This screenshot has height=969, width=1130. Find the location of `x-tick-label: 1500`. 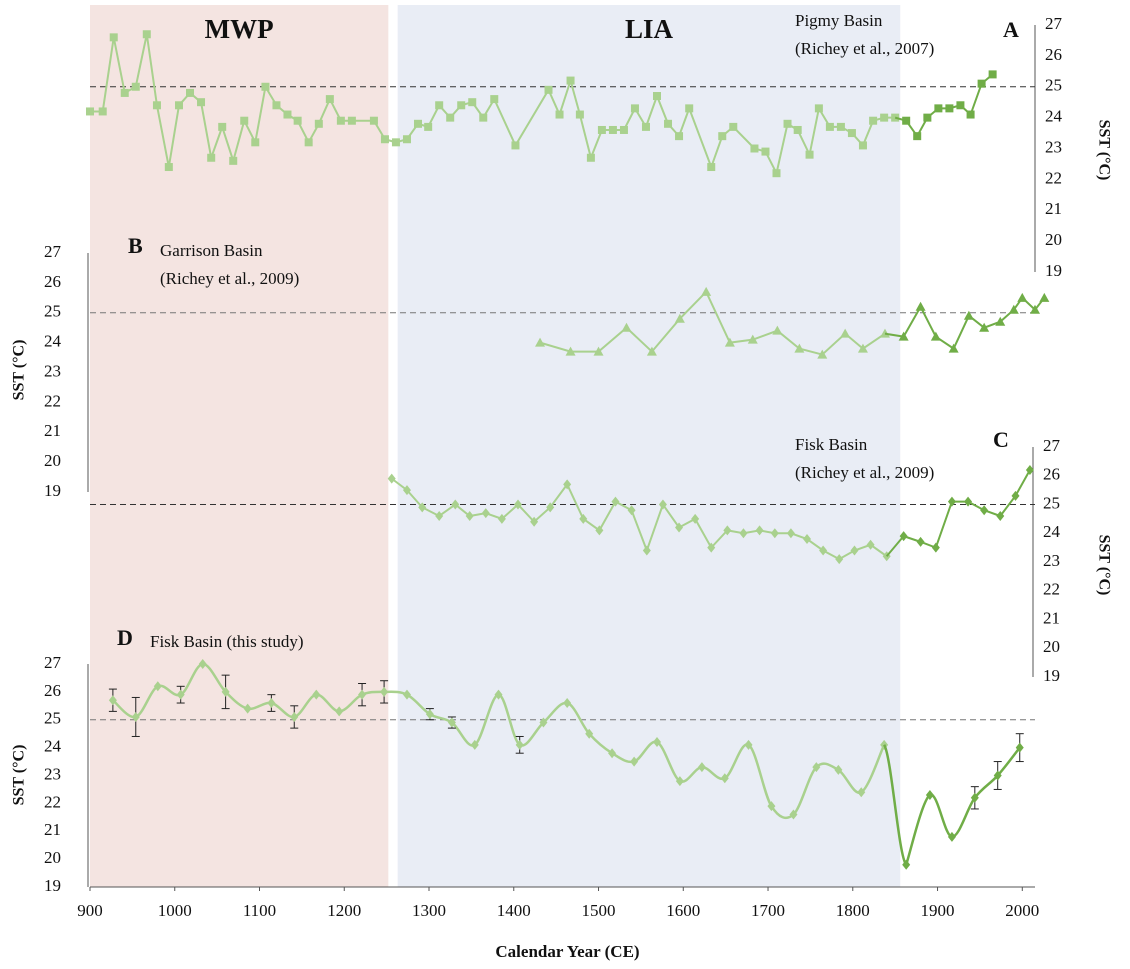

x-tick-label: 1500 is located at coordinates (599, 910).